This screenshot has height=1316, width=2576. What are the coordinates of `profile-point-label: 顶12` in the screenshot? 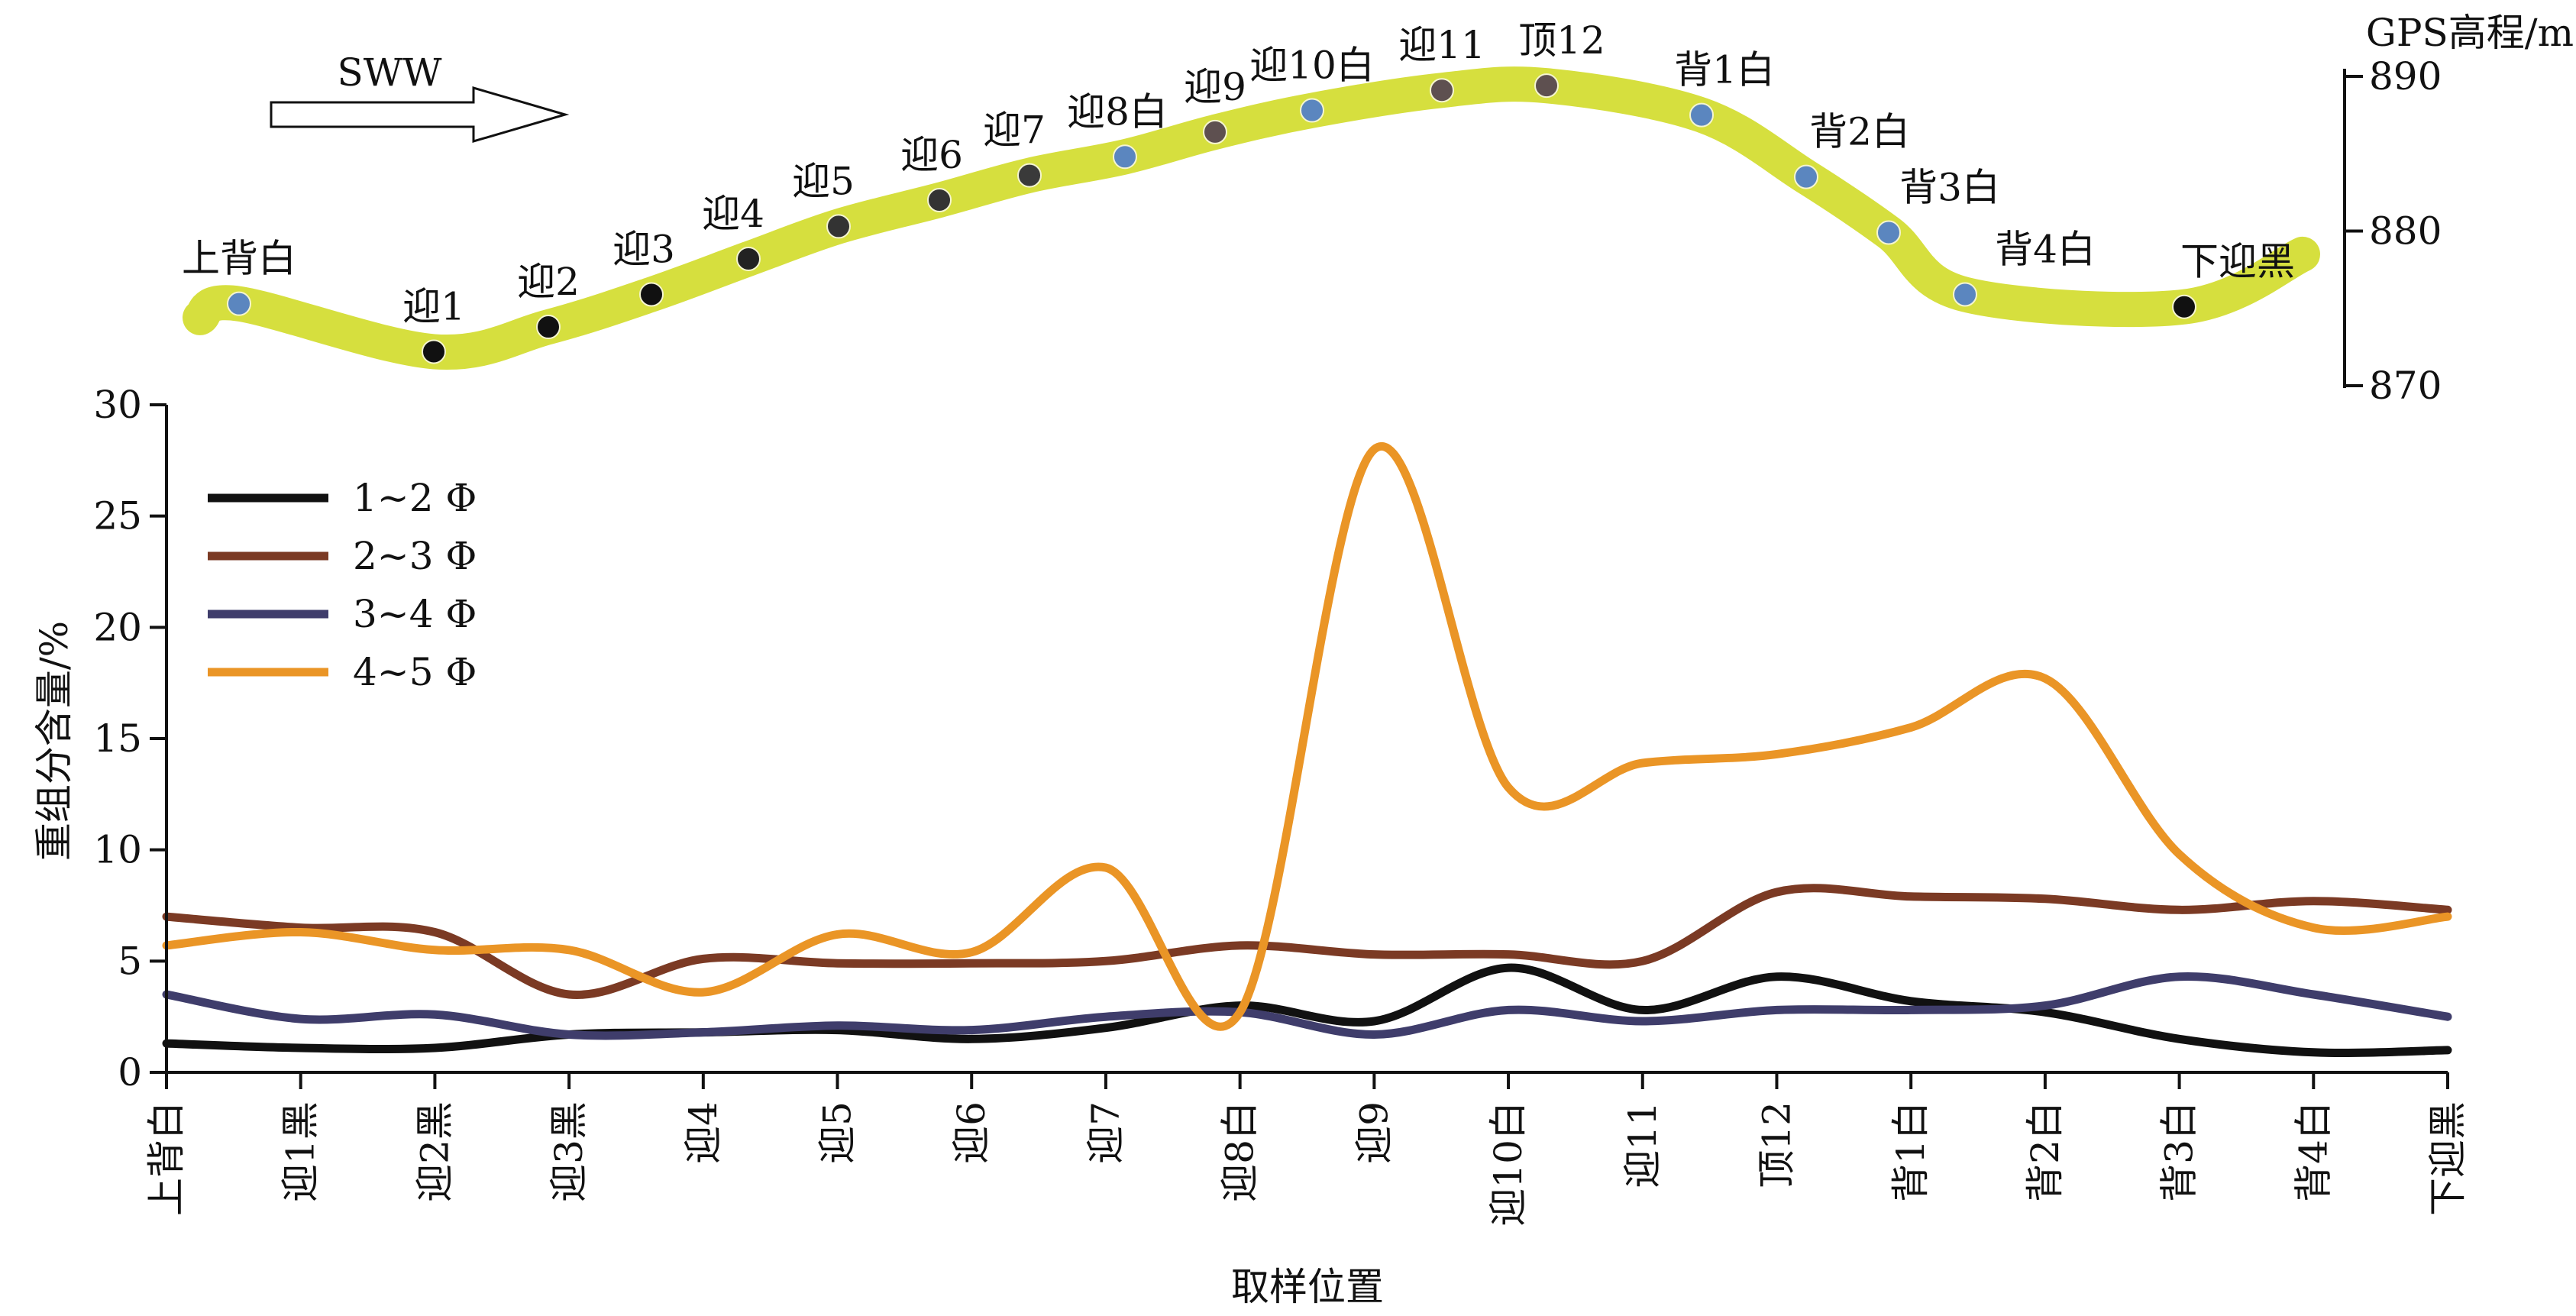 It's located at (1561, 40).